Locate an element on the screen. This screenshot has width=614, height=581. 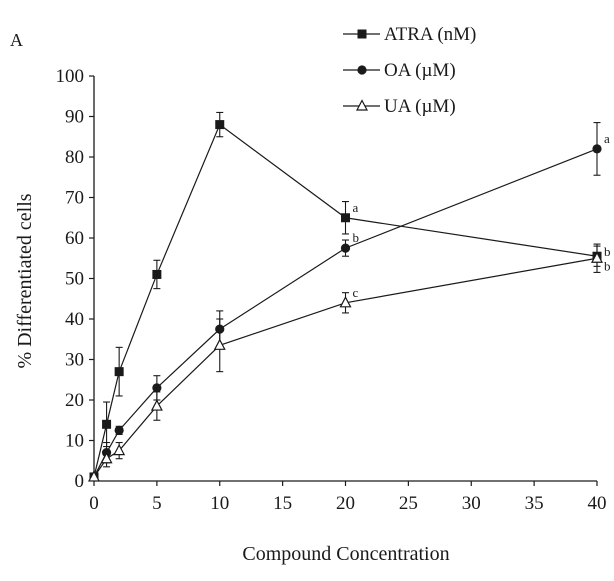
legend-label: ATRA (nM) is located at coordinates (430, 34).